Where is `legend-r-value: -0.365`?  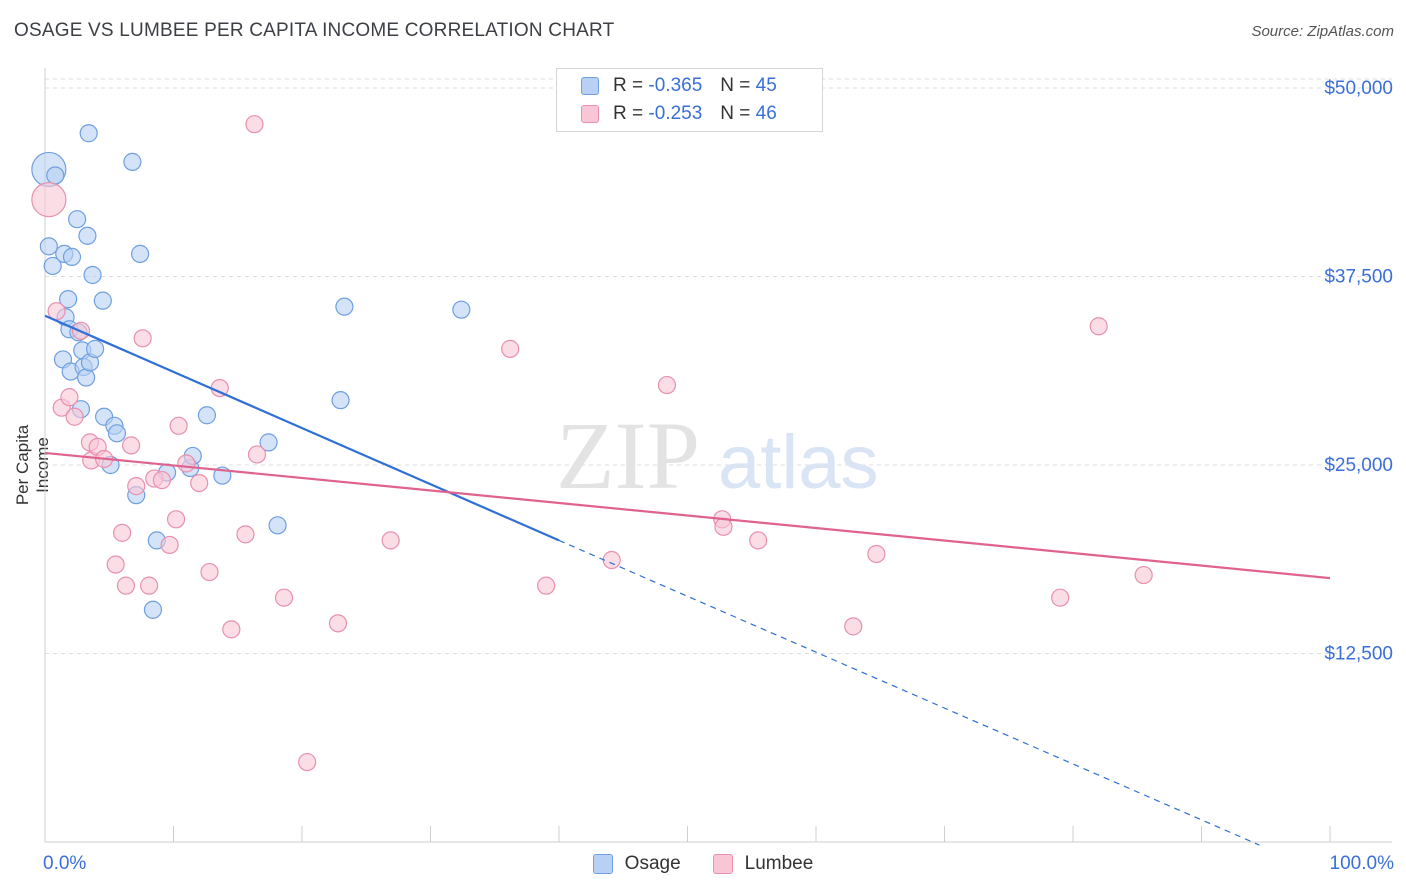
legend-r-value: -0.365 is located at coordinates (675, 85).